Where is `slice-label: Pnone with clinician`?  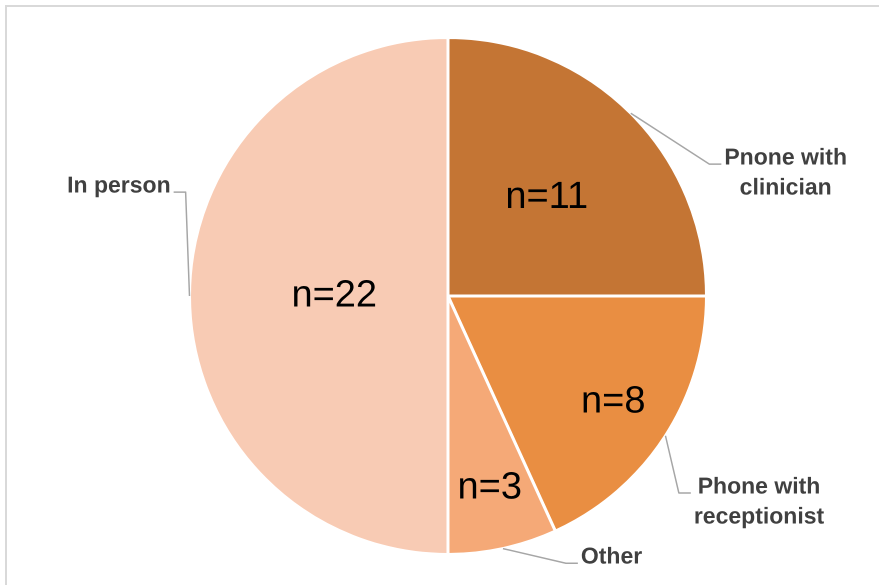
slice-label: Pnone with clinician is located at coordinates (786, 172).